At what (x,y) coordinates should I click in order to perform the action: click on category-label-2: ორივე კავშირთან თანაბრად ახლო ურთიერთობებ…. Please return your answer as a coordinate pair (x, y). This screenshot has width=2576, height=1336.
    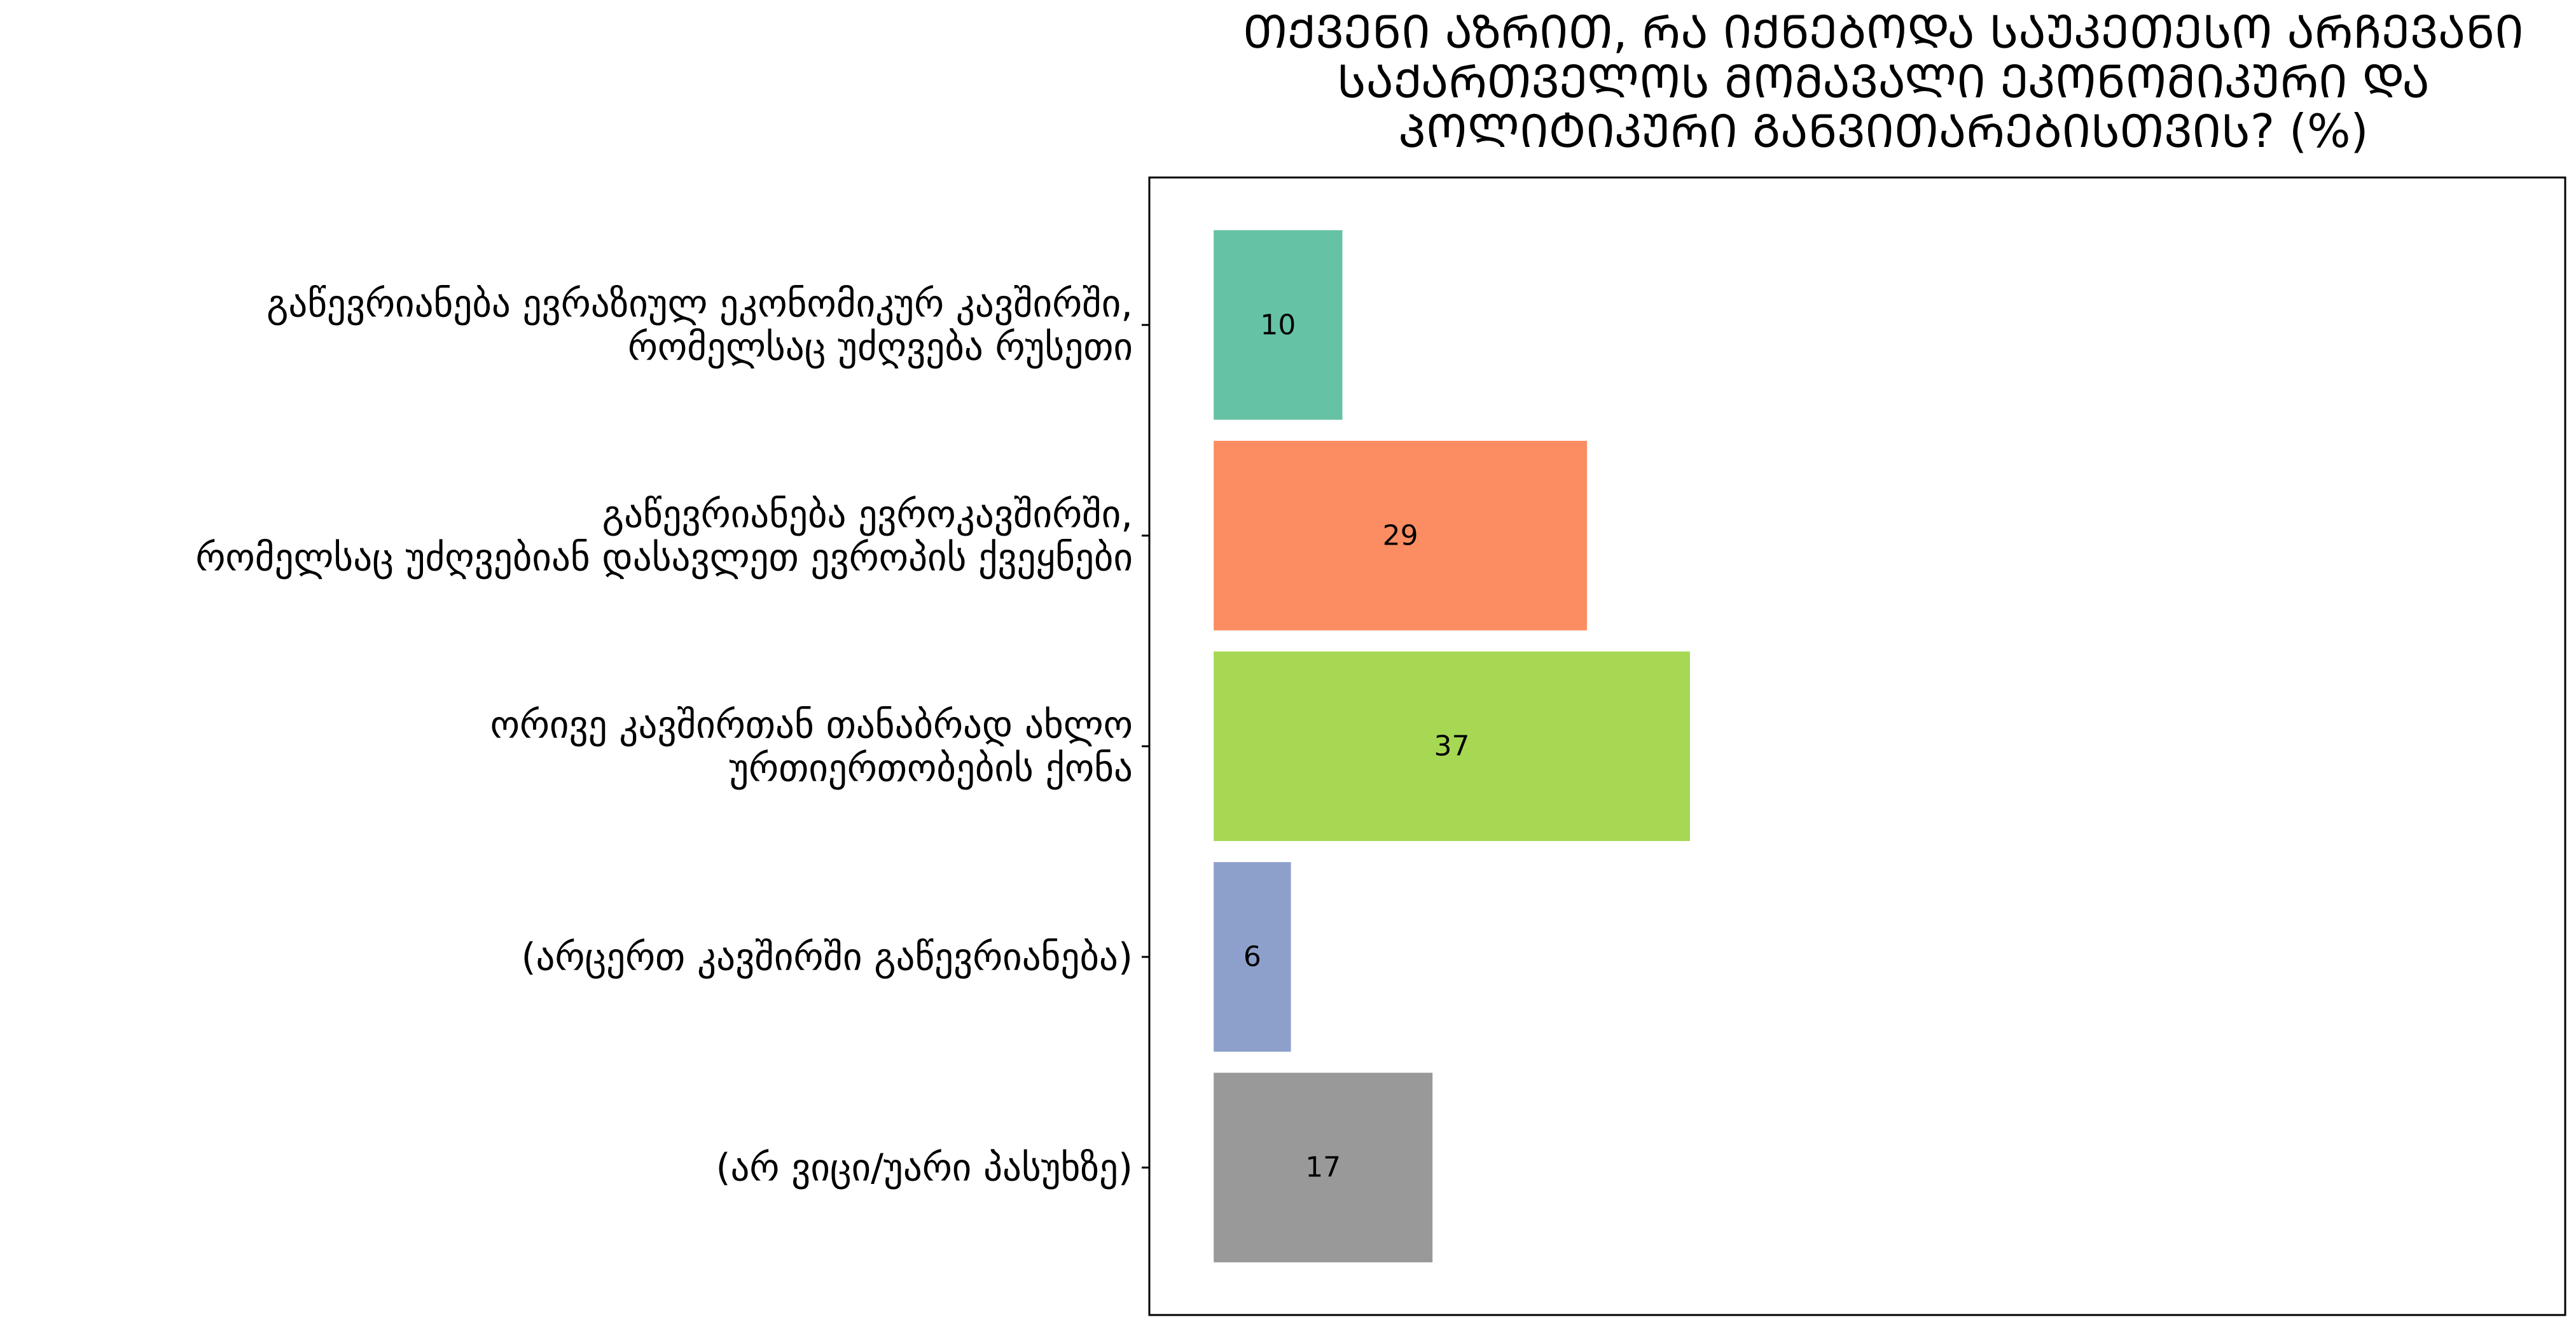
    Looking at the image, I should click on (811, 746).